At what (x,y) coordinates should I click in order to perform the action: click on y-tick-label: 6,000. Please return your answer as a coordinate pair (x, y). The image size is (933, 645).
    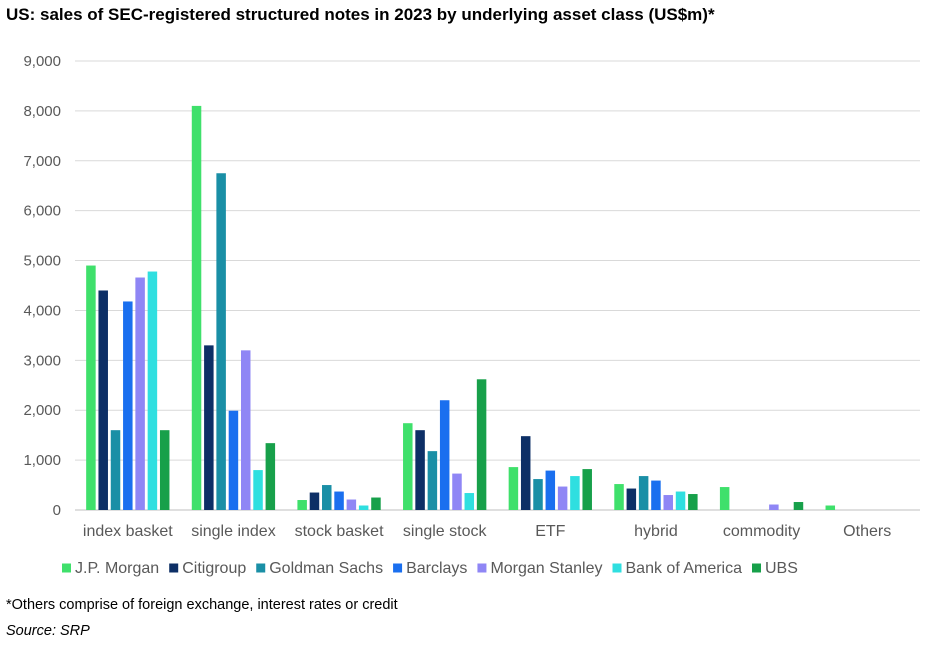
    Looking at the image, I should click on (42, 211).